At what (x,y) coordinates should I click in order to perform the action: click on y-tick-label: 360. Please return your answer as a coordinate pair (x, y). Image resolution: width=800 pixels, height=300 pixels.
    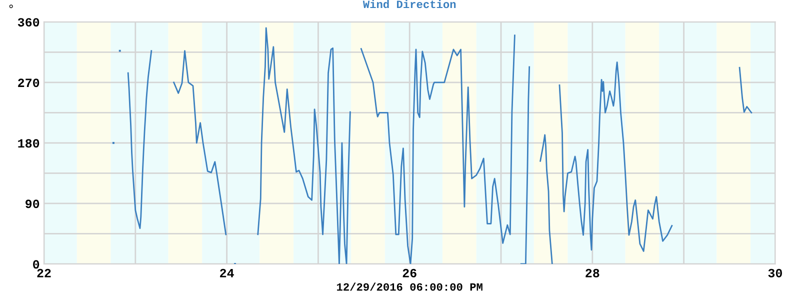
    Looking at the image, I should click on (29, 22).